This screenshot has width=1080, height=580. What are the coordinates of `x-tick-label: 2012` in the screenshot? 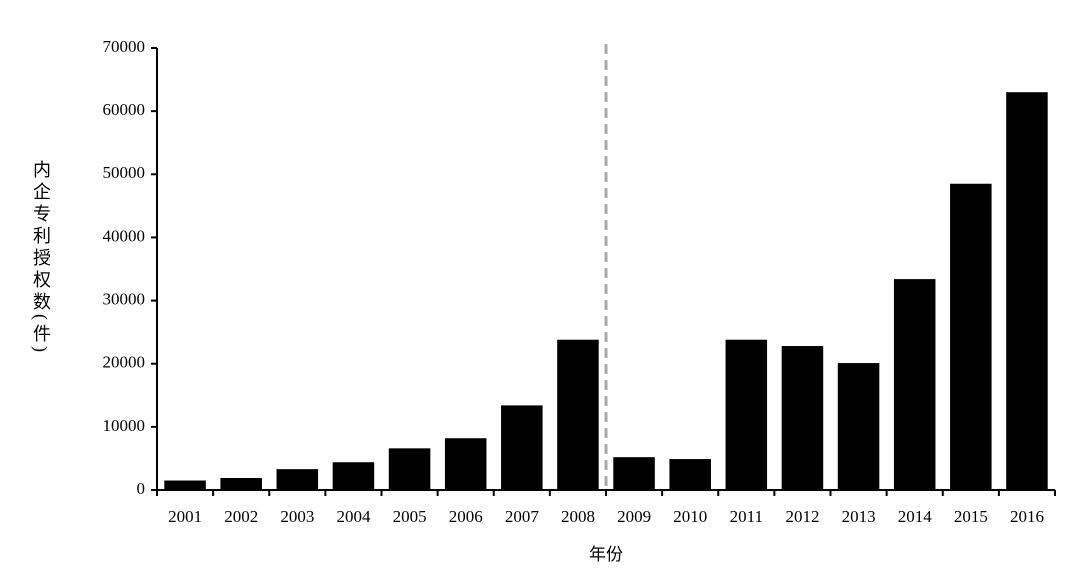 It's located at (802, 516).